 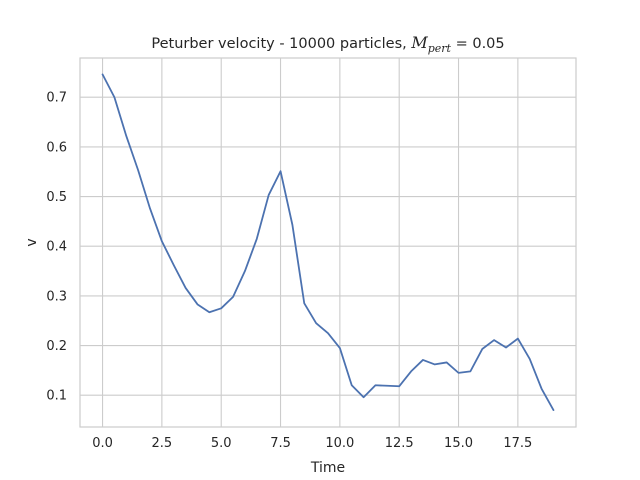 I want to click on y-tick-label: 0.4, so click(x=56, y=247).